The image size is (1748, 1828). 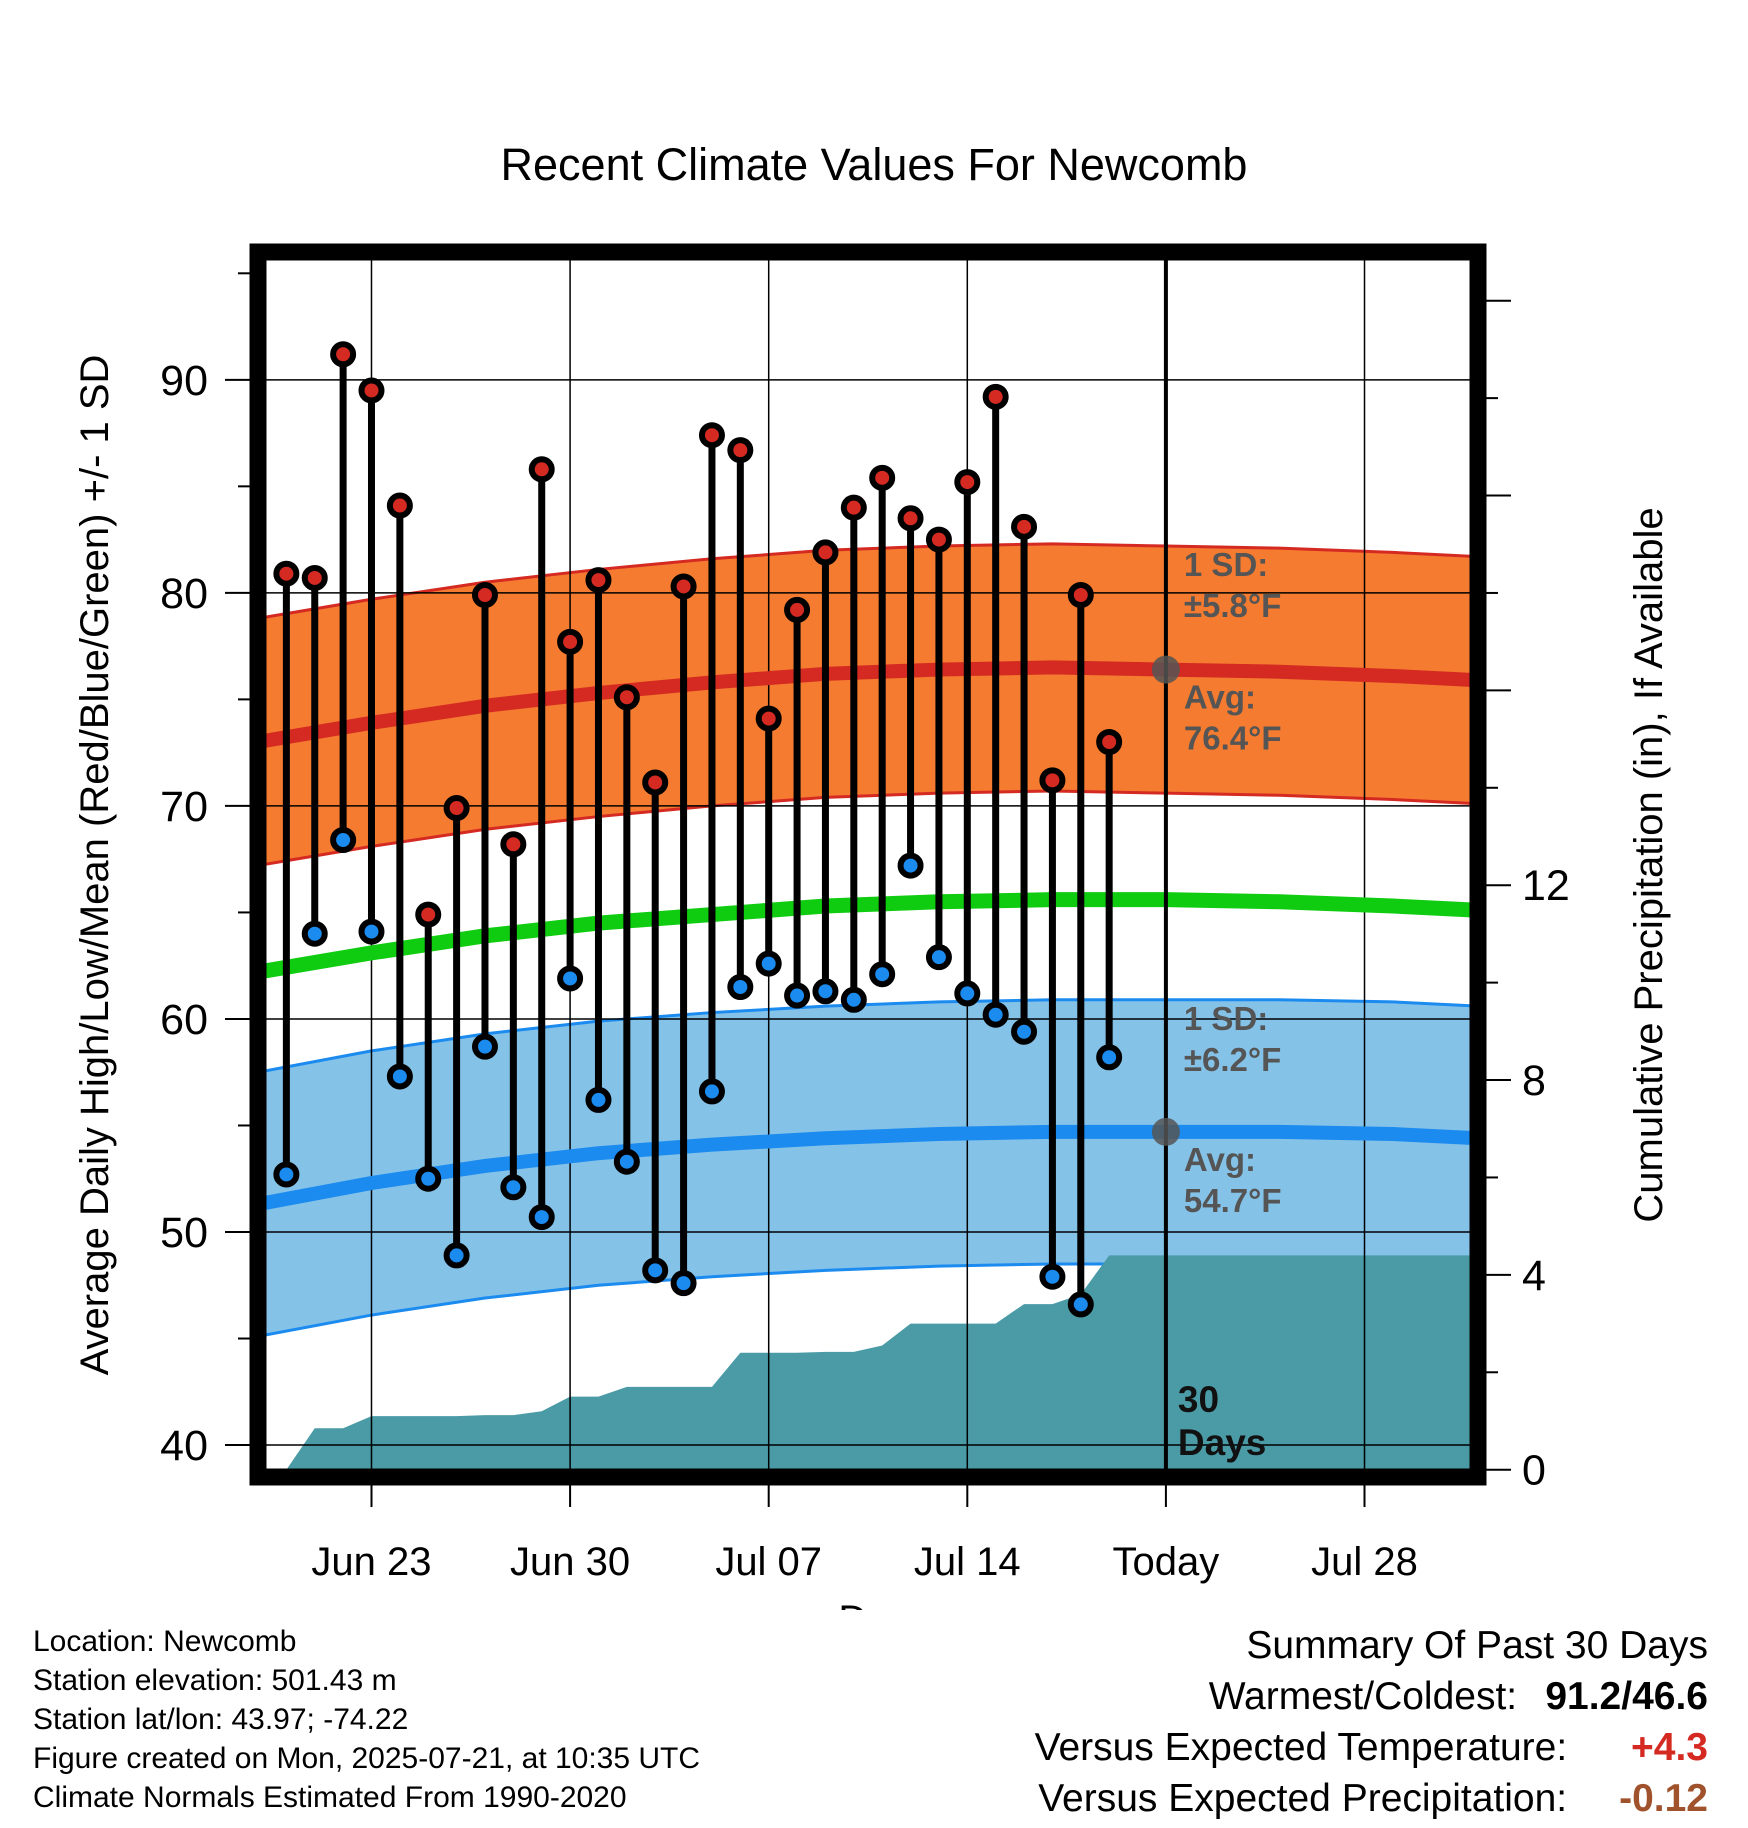 I want to click on summary-precip: Versus Expected Precipitation: -0.12, so click(x=1371, y=1798).